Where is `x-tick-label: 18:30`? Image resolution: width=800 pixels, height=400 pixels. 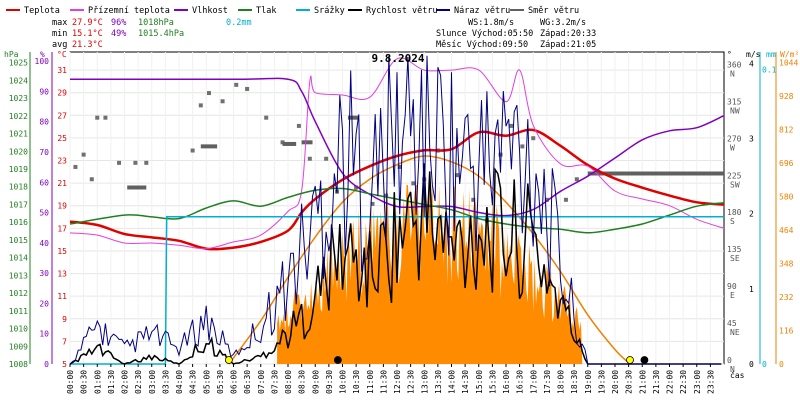 x-tick-label: 18:30 is located at coordinates (574, 382).